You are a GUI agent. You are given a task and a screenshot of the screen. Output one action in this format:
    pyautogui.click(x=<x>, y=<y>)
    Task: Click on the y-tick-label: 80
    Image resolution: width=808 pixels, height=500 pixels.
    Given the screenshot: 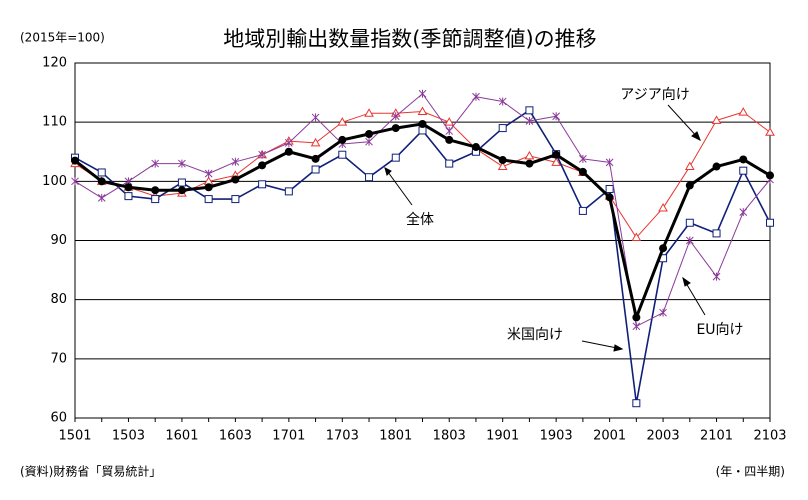 What is the action you would take?
    pyautogui.click(x=58, y=299)
    